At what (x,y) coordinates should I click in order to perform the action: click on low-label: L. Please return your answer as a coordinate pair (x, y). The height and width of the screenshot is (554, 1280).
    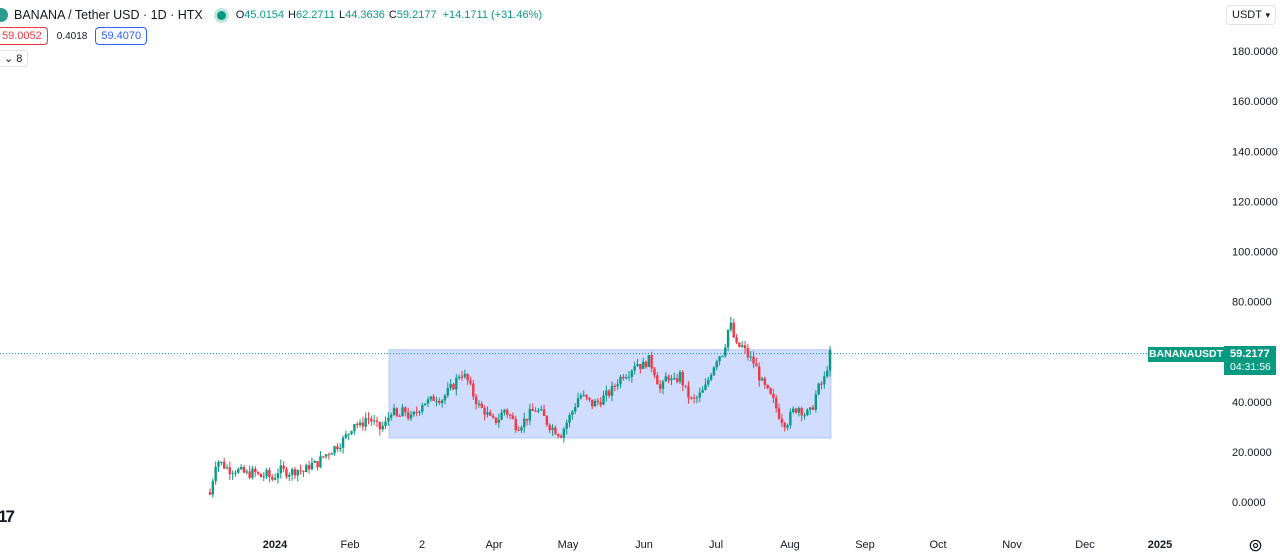
    Looking at the image, I should click on (342, 15).